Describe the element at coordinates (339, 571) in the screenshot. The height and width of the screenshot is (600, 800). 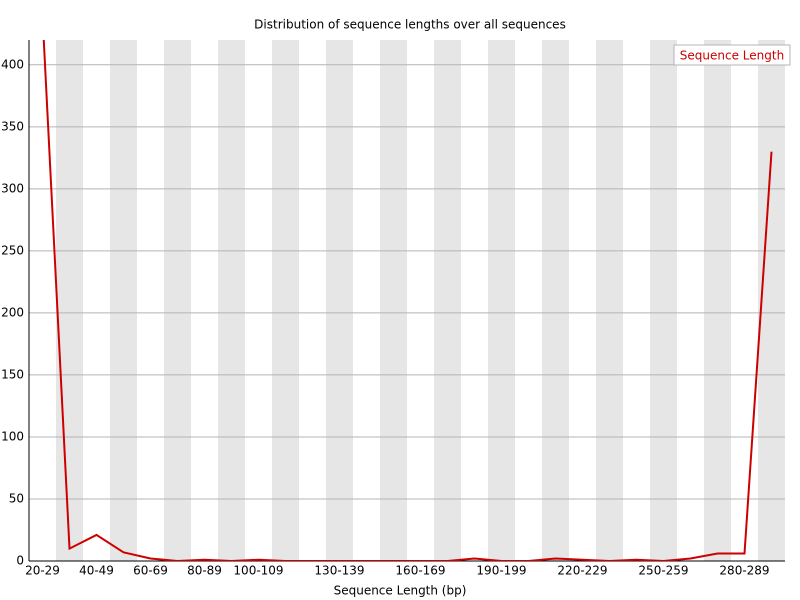
I see `x-tick-label: 130-139` at that location.